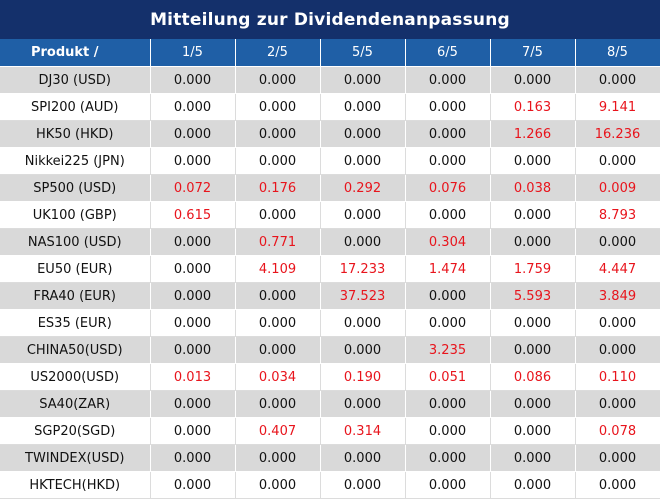 This screenshot has height=499, width=660. I want to click on value-cell: 0.078, so click(617, 431).